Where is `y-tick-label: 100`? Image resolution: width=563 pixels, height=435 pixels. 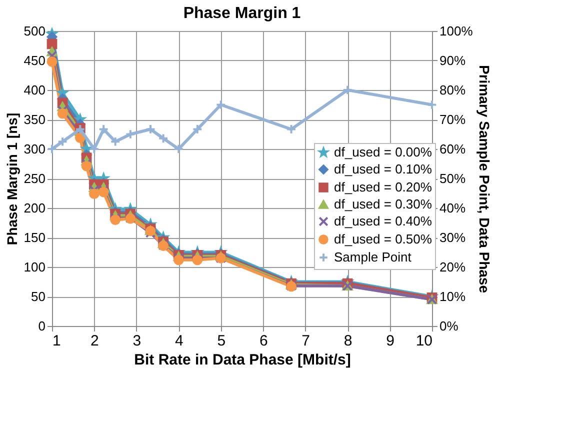
y-tick-label: 100 is located at coordinates (35, 267).